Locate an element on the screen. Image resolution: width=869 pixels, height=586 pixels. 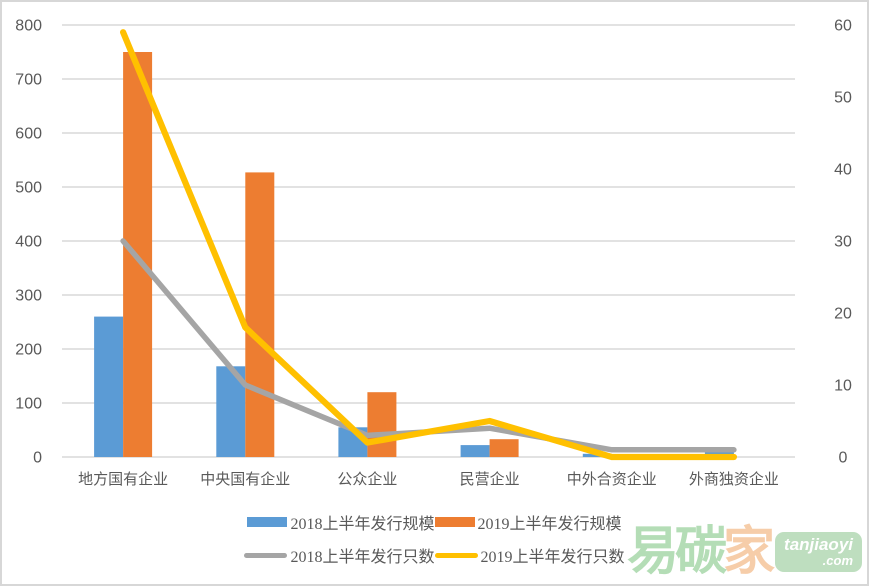
legend-item-2018-scale: 2018上半年发行规模 is located at coordinates (341, 522).